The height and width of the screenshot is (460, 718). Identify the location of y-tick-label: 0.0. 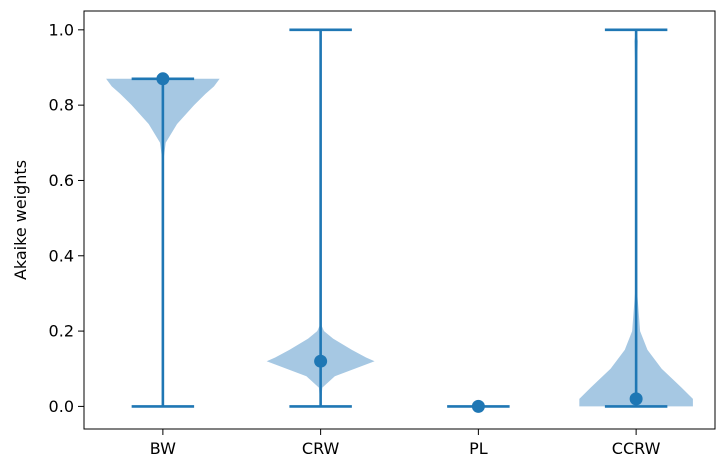
(61, 406).